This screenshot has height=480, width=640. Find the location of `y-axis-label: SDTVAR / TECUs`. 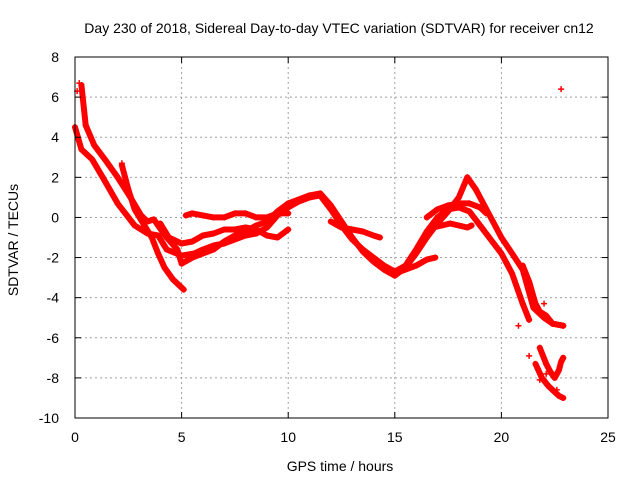

y-axis-label: SDTVAR / TECUs is located at coordinates (13, 240).